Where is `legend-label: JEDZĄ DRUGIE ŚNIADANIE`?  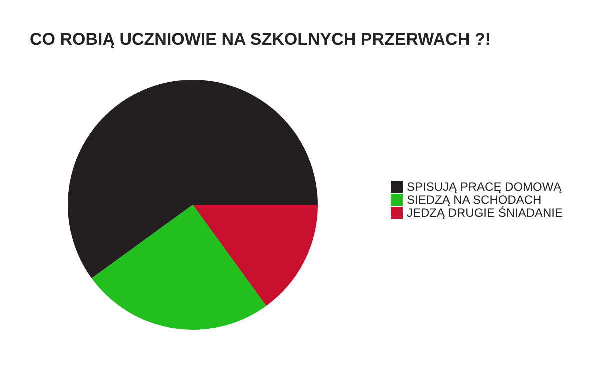
legend-label: JEDZĄ DRUGIE ŚNIADANIE is located at coordinates (485, 213).